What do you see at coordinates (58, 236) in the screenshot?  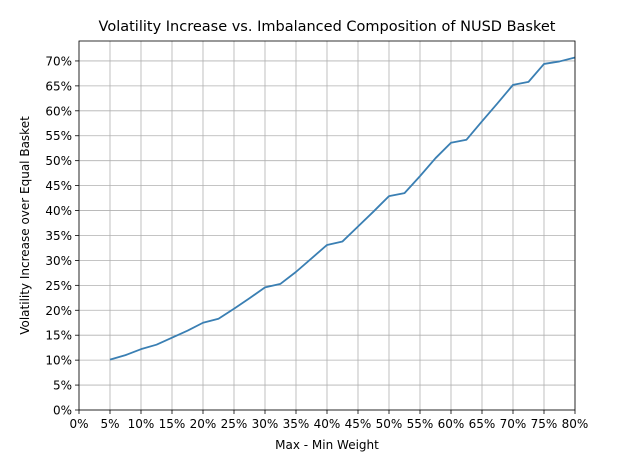 I see `y-tick-label: 35%` at bounding box center [58, 236].